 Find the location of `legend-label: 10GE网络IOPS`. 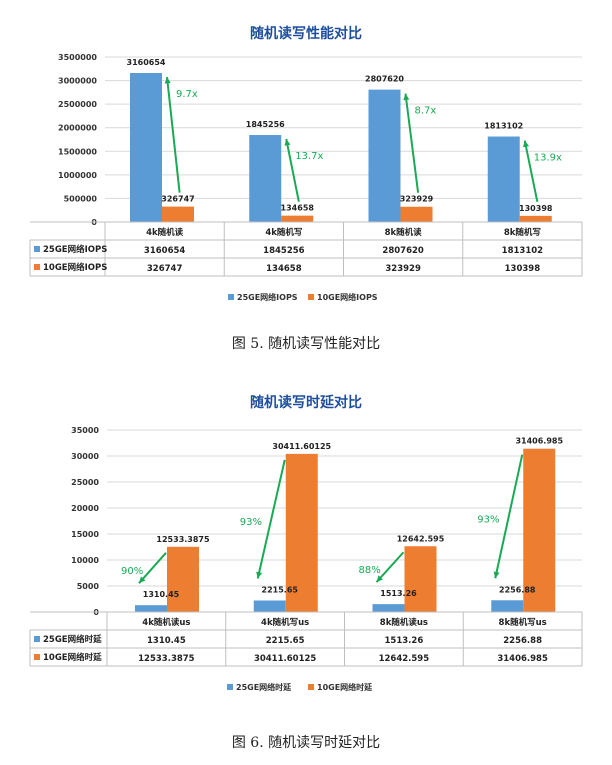

legend-label: 10GE网络IOPS is located at coordinates (347, 297).